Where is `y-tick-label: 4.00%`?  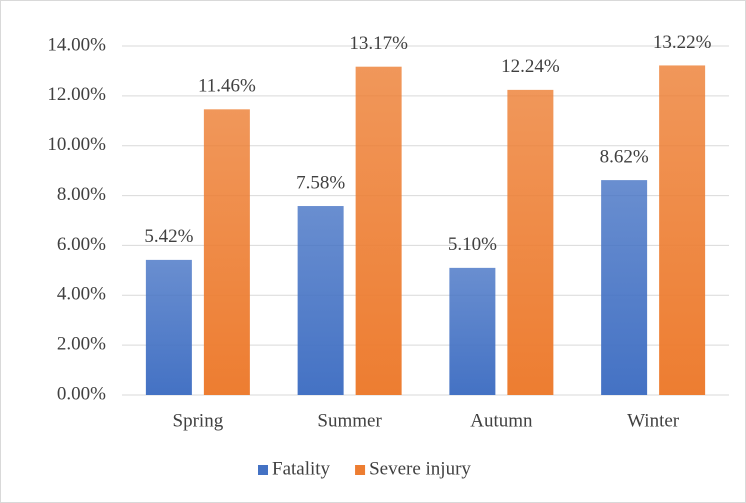
y-tick-label: 4.00% is located at coordinates (81, 294).